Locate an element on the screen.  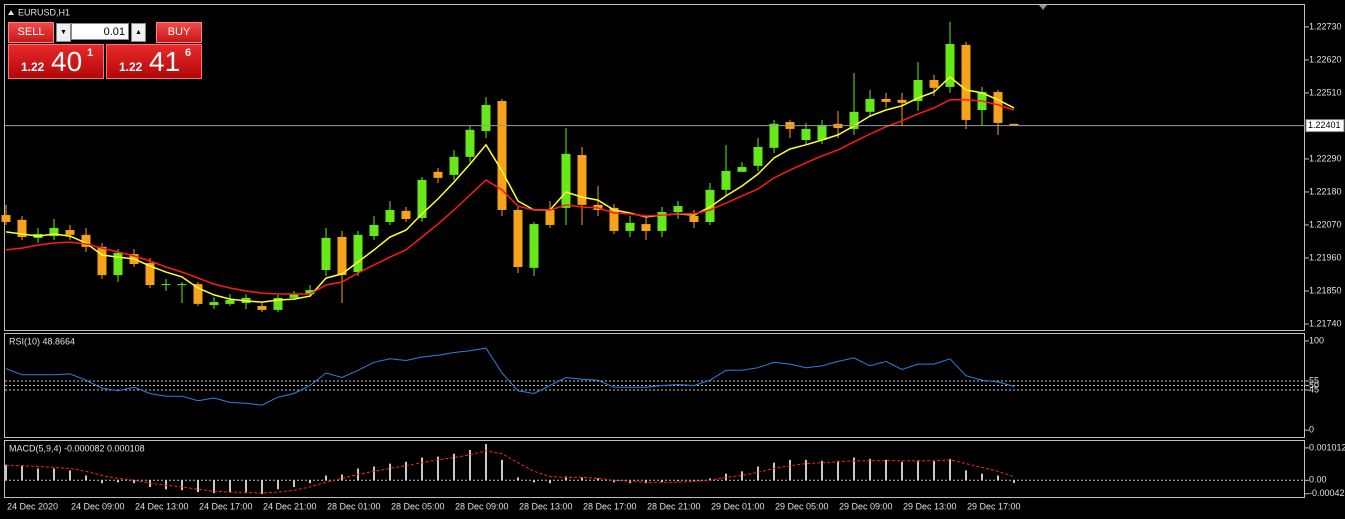
buy-button: BUY is located at coordinates (179, 32).